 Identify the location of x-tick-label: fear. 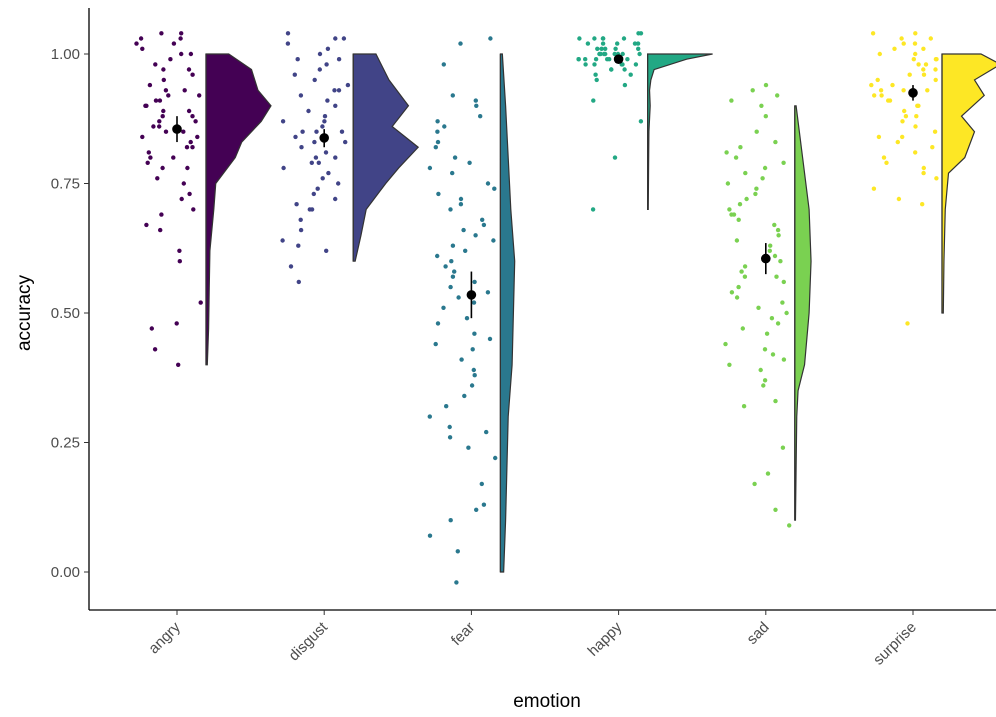
(463, 634).